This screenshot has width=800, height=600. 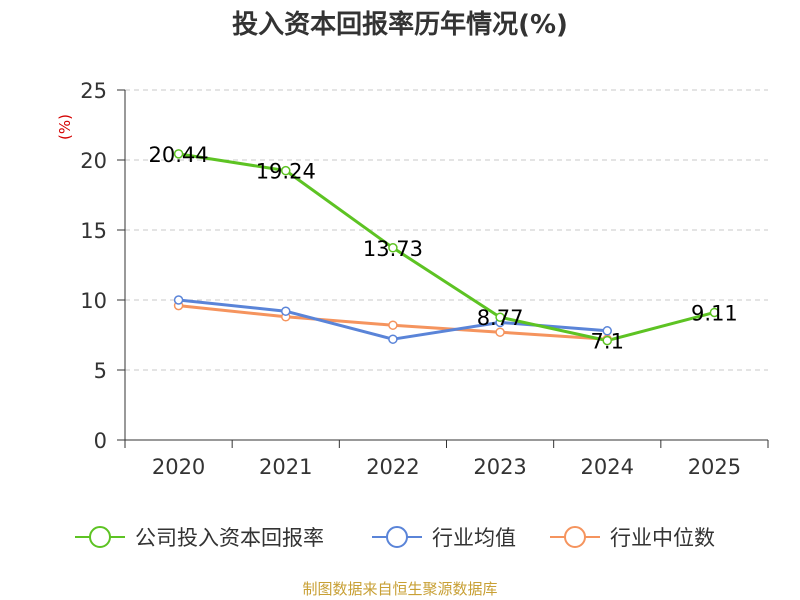 What do you see at coordinates (100, 441) in the screenshot?
I see `y-tick-label: 0` at bounding box center [100, 441].